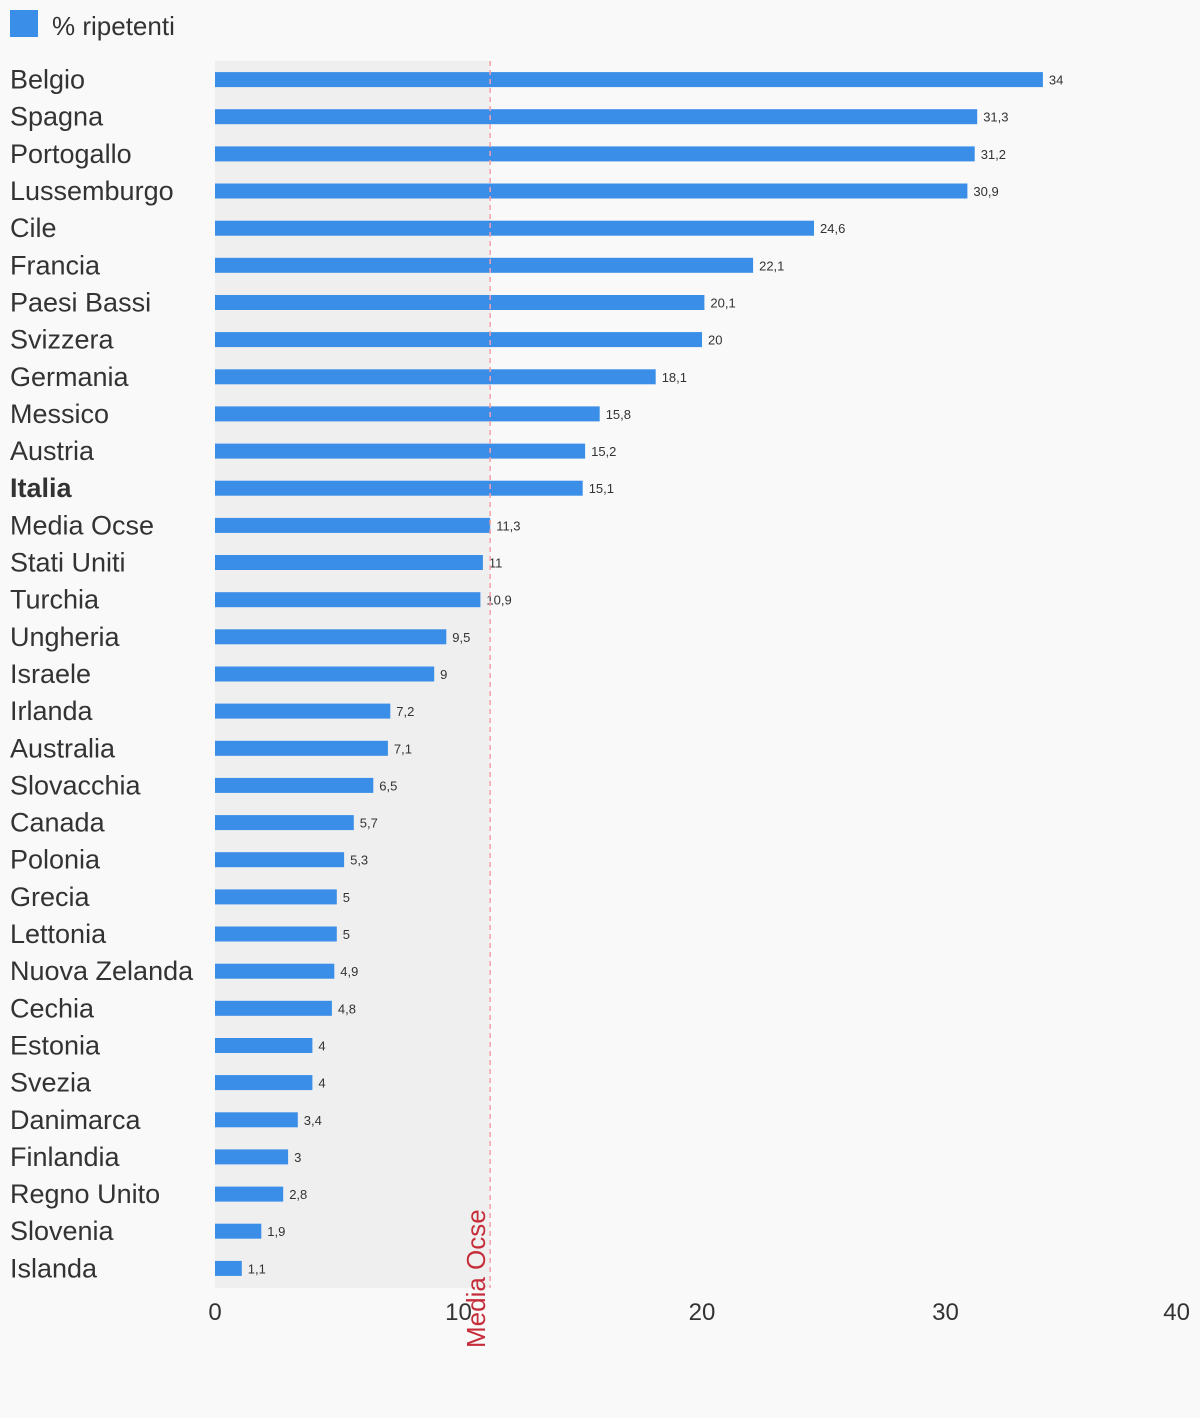 The image size is (1200, 1418). Describe the element at coordinates (832, 228) in the screenshot. I see `bar-value-label: 24,6` at that location.